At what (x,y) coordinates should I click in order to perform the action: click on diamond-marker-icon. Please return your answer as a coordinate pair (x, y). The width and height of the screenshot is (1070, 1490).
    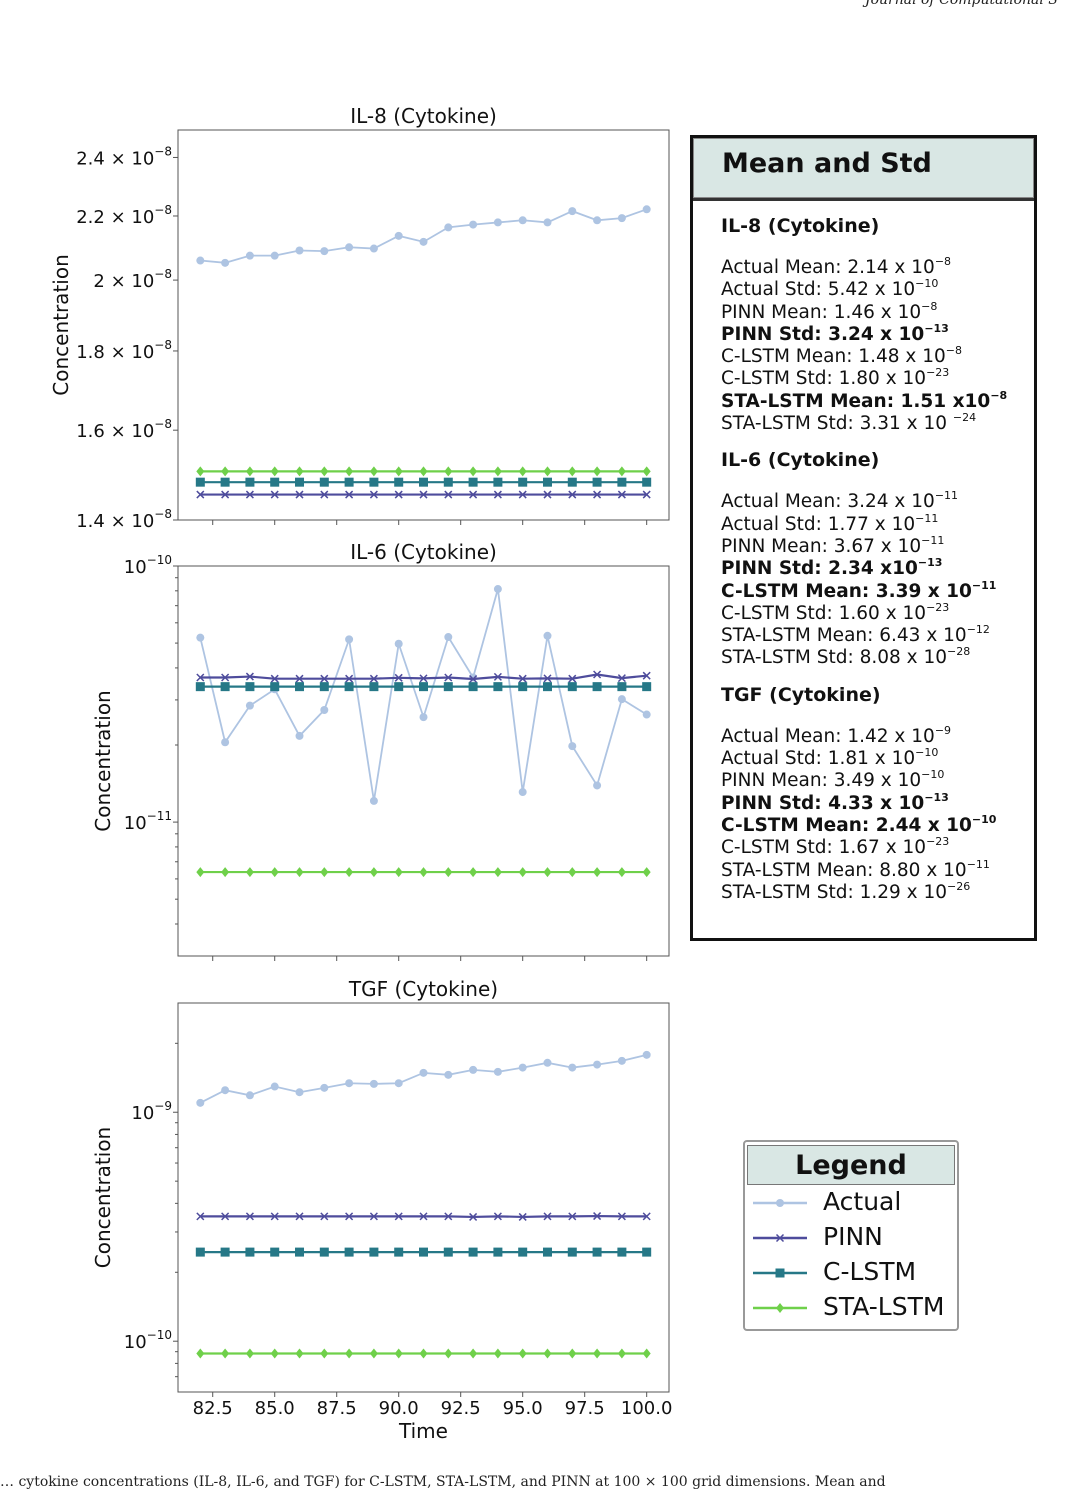
    Looking at the image, I should click on (780, 1308).